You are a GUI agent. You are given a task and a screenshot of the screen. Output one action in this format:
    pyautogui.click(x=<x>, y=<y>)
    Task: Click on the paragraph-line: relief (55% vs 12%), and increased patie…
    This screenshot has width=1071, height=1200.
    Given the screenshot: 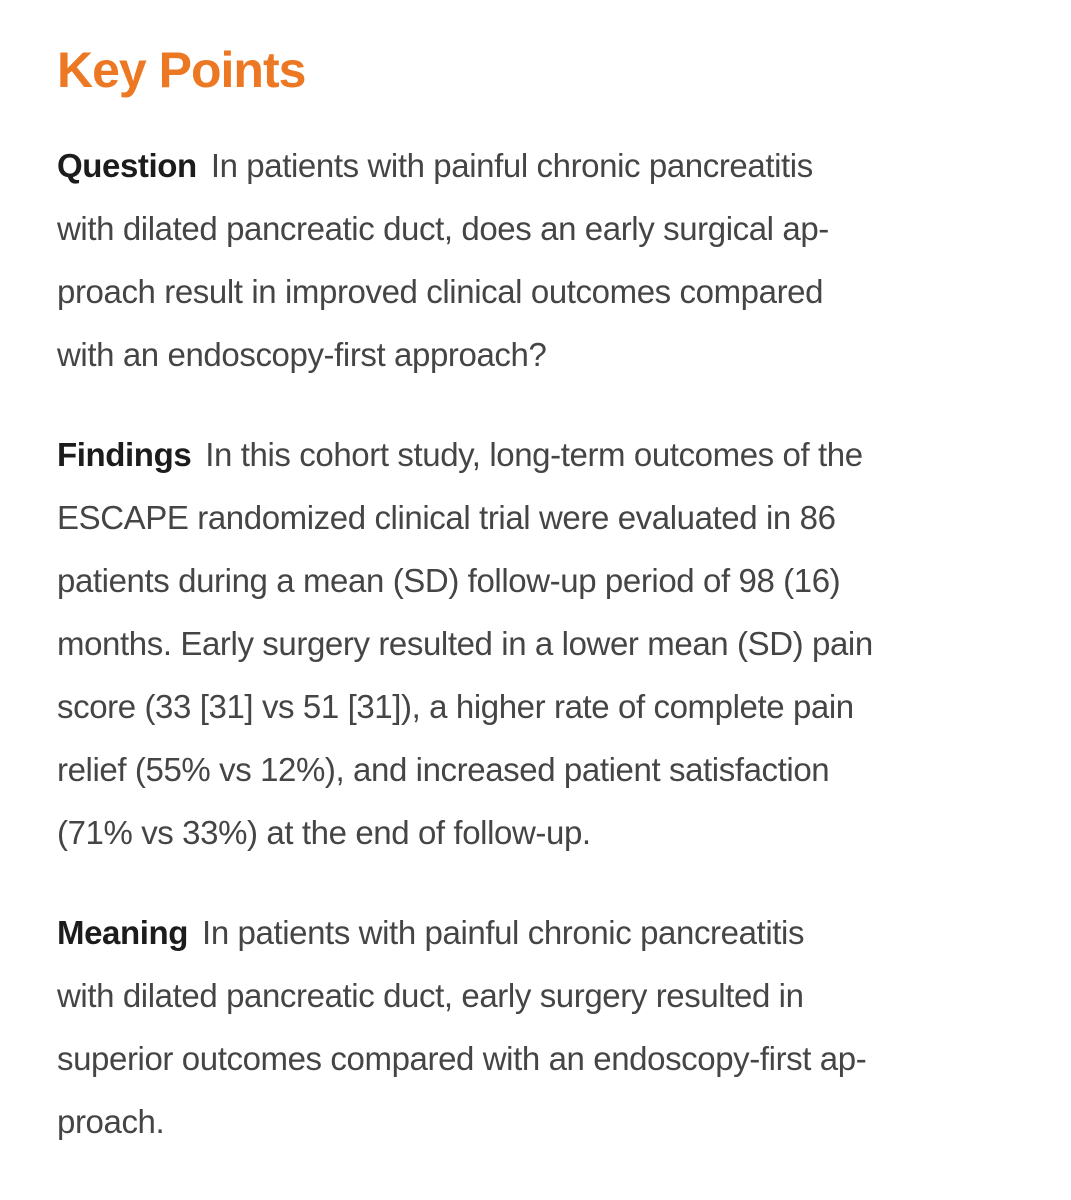 What is the action you would take?
    pyautogui.click(x=443, y=769)
    